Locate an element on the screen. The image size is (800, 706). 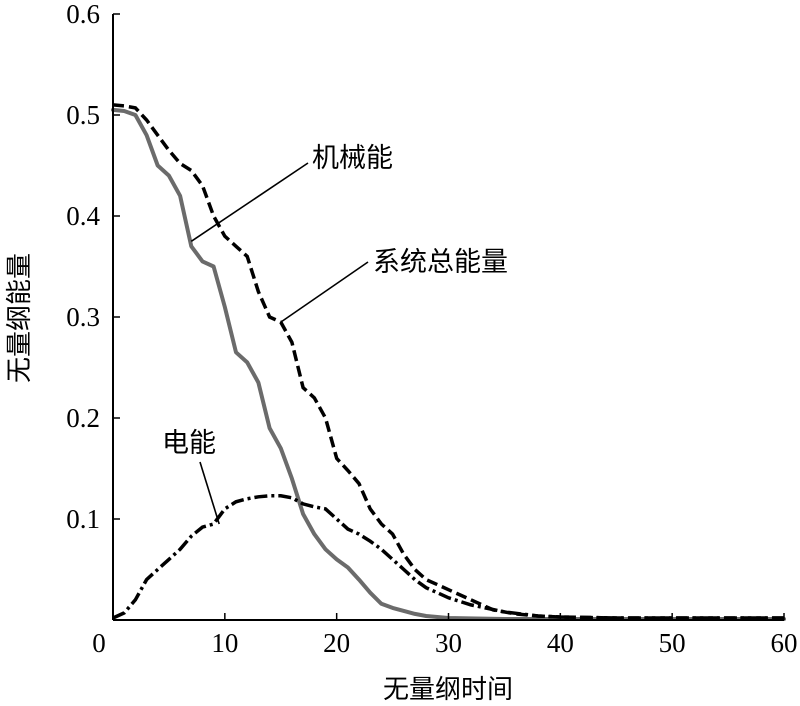
y-tick-label: 0.6 is located at coordinates (83, 14).